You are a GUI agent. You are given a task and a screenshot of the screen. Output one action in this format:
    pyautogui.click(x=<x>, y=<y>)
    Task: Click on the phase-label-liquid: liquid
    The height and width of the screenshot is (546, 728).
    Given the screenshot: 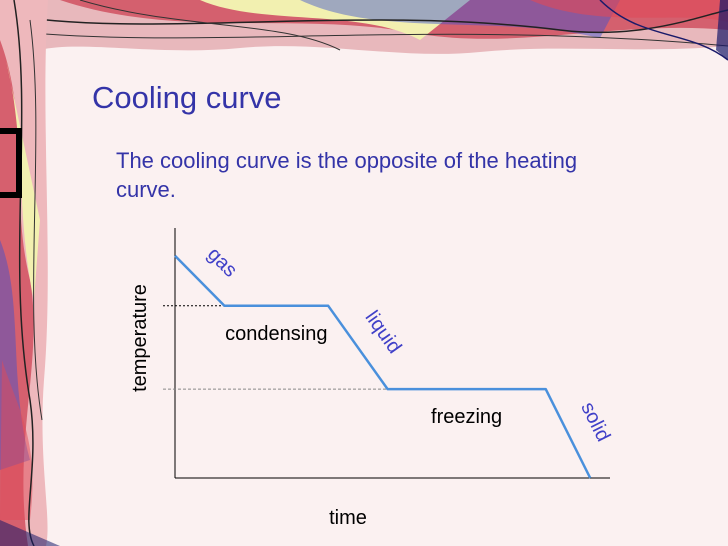 What is the action you would take?
    pyautogui.click(x=383, y=332)
    